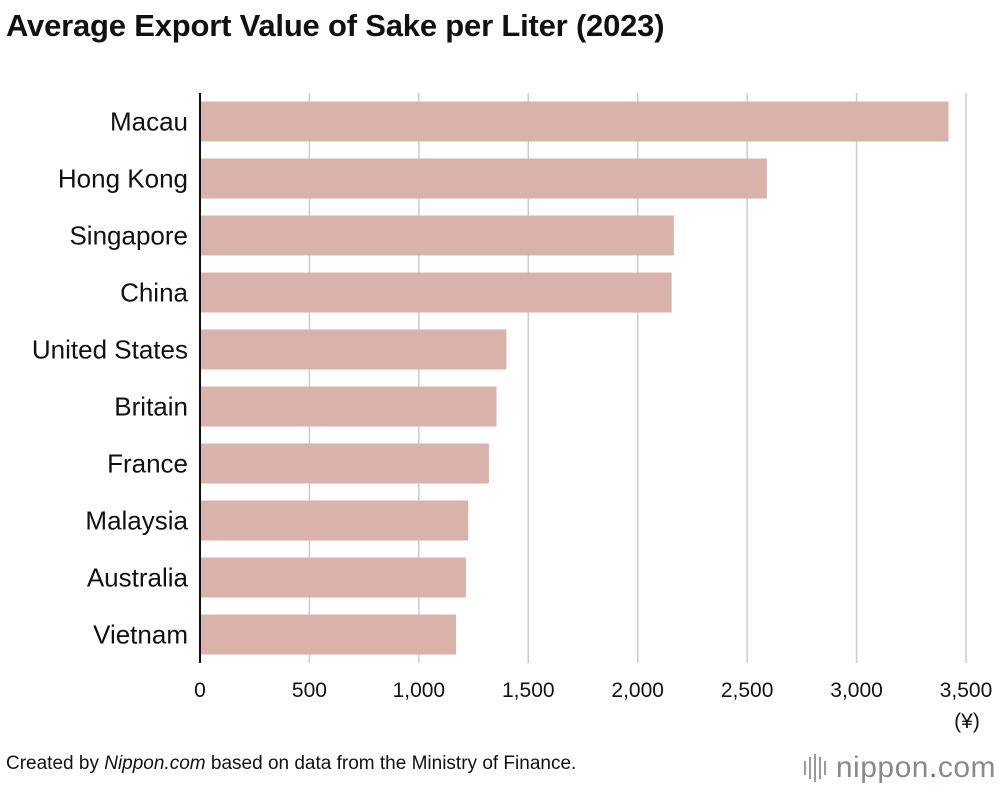 Image resolution: width=1000 pixels, height=796 pixels. Describe the element at coordinates (149, 122) in the screenshot. I see `category-label: Macau` at that location.